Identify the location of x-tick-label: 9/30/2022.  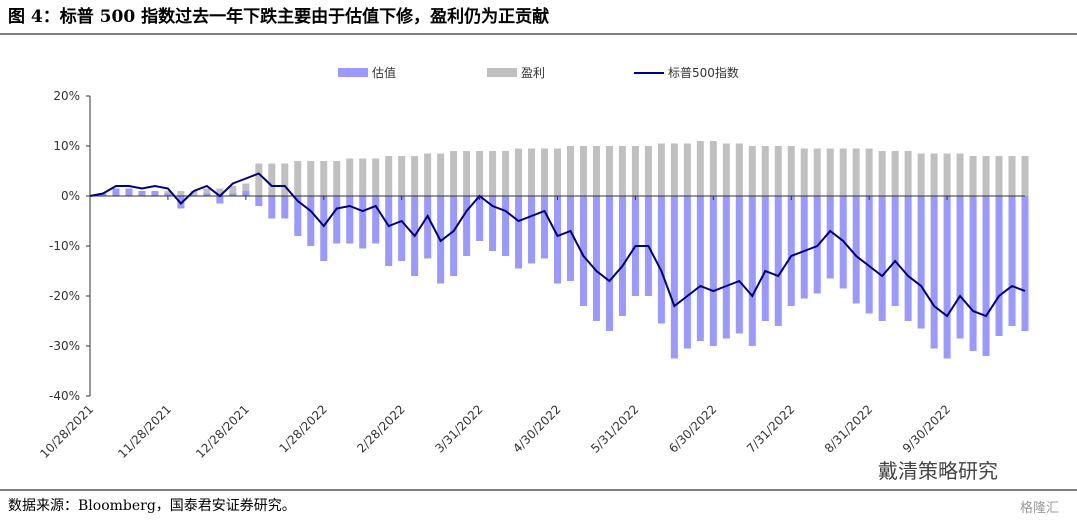
(926, 428).